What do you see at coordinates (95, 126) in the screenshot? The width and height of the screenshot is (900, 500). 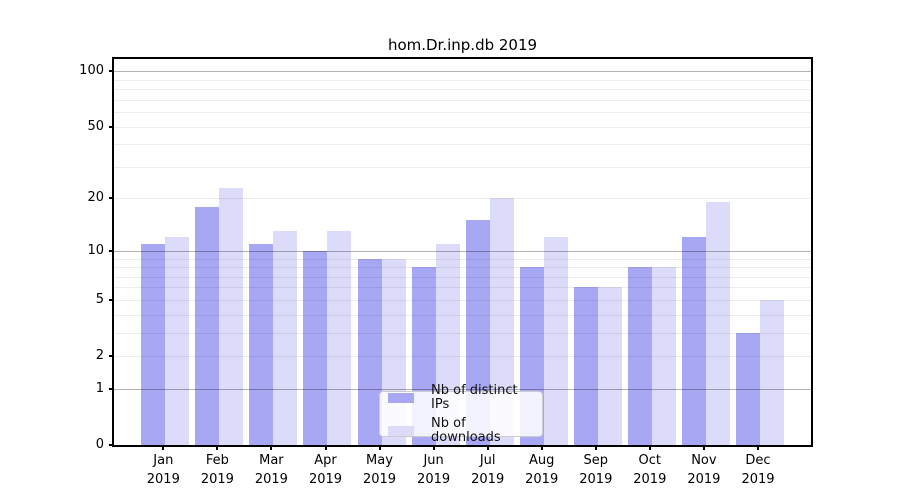 I see `y-axis-tick-label: 50` at bounding box center [95, 126].